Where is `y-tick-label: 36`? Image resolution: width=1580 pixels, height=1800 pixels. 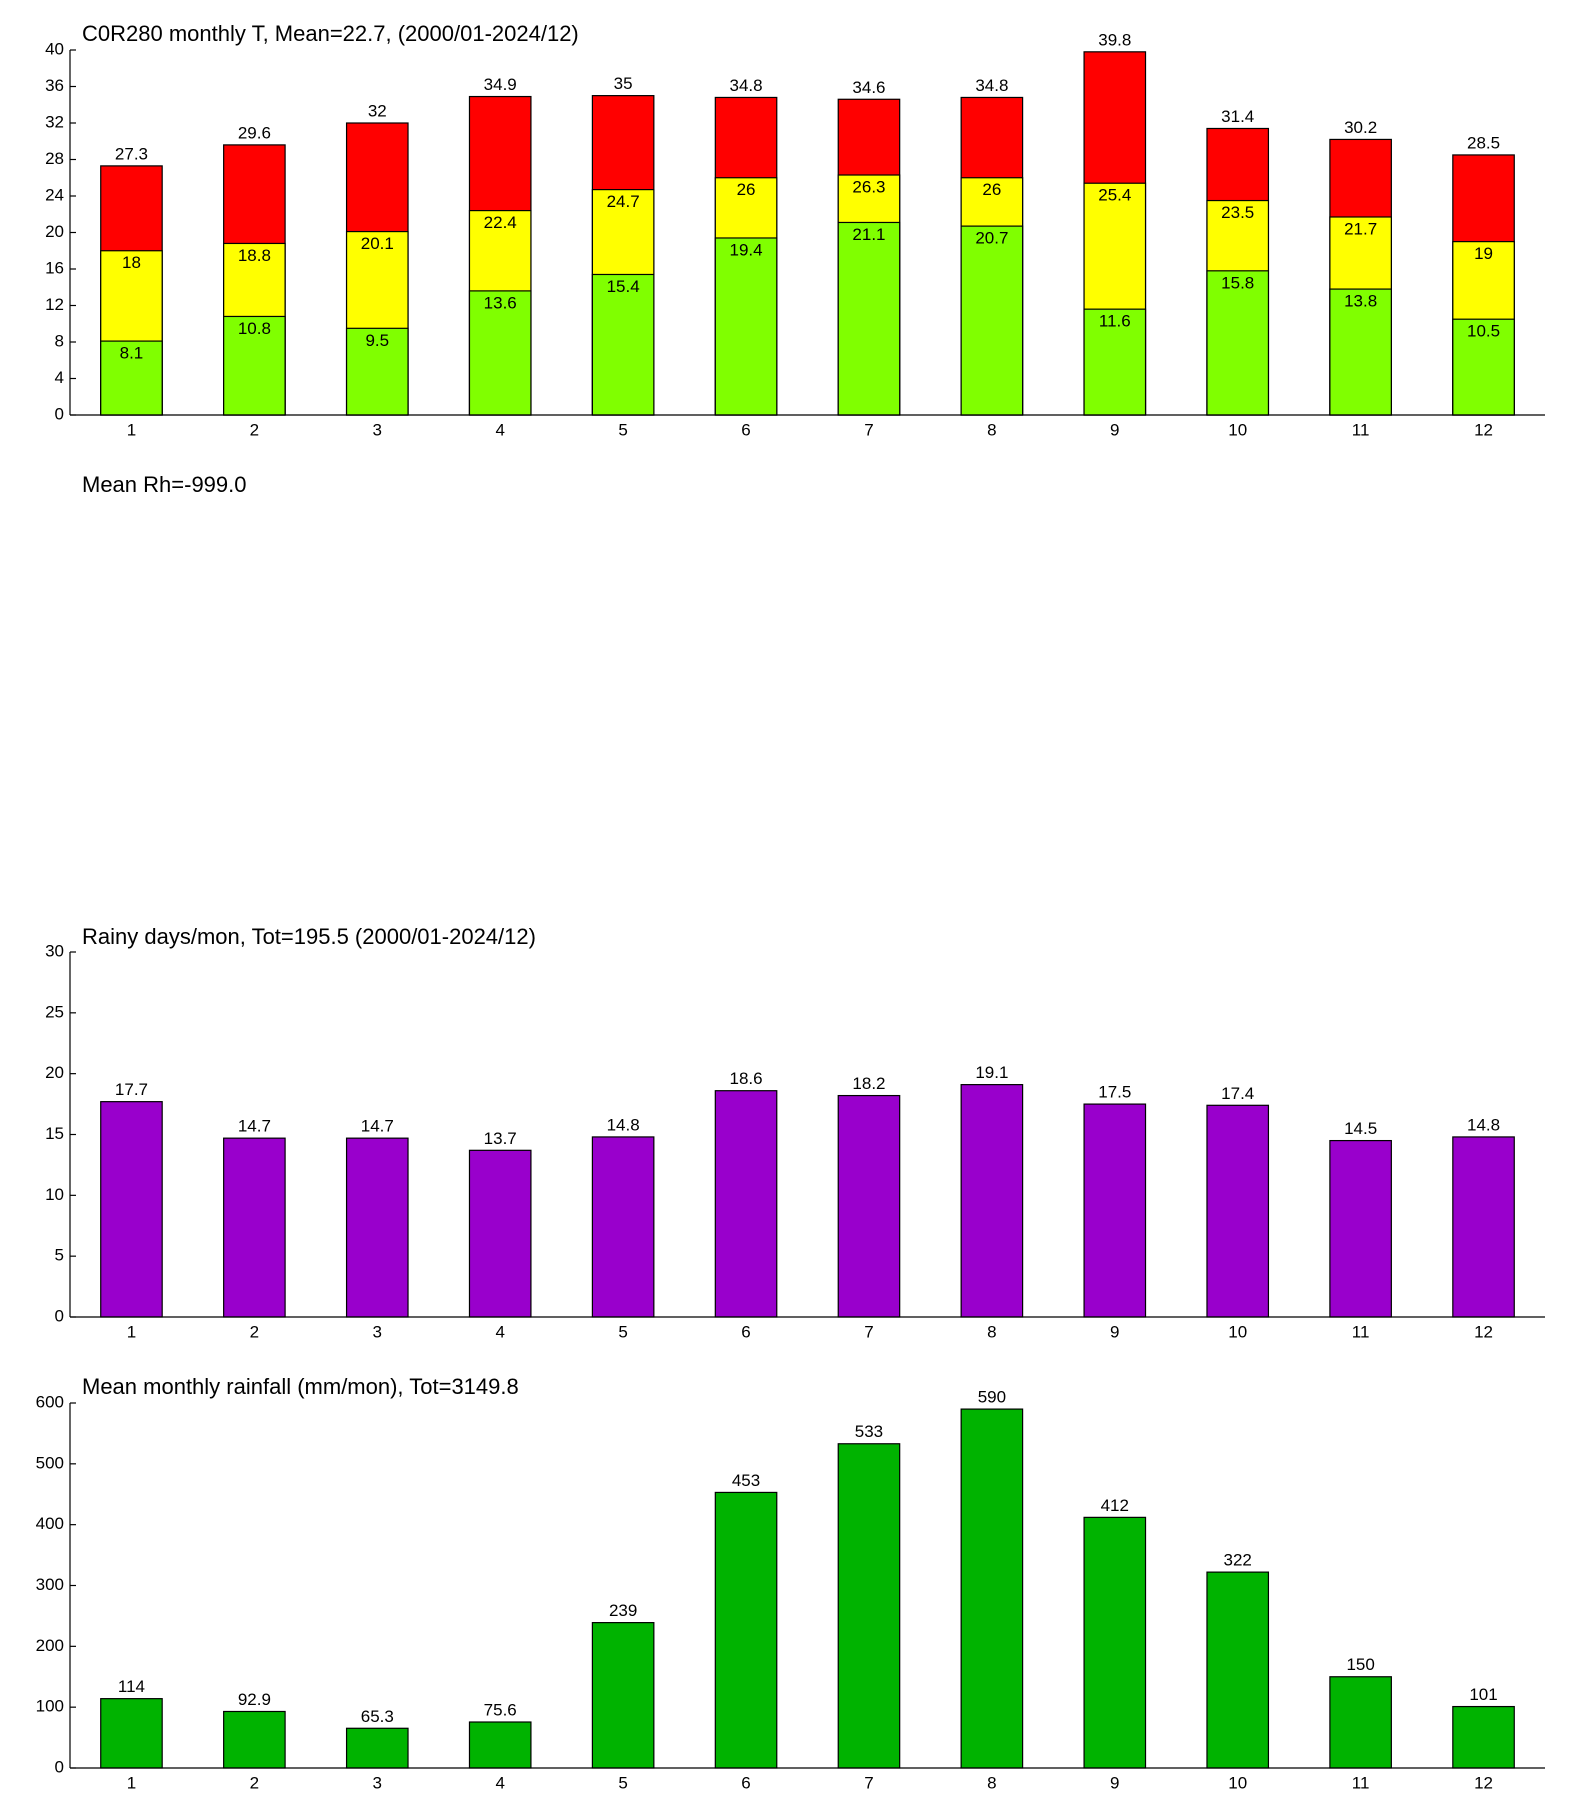
y-tick-label: 36 is located at coordinates (54, 85).